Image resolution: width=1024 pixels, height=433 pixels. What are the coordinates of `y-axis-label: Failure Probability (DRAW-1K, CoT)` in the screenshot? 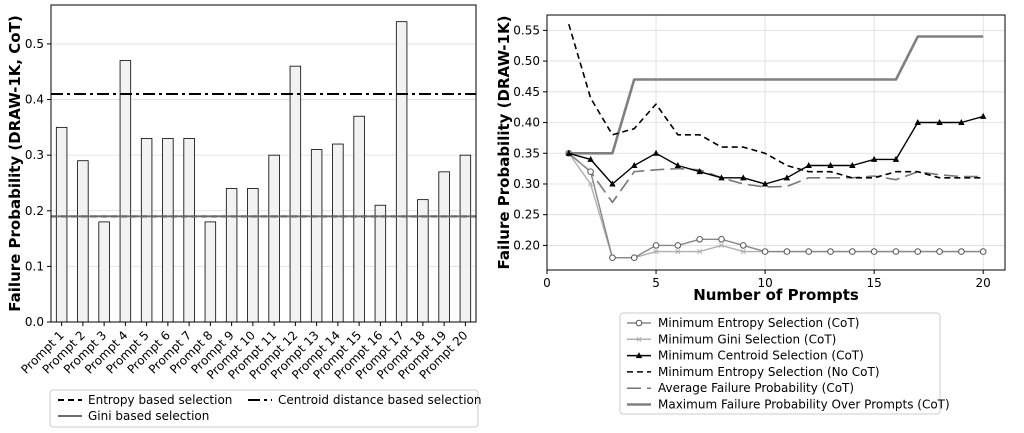 It's located at (15, 163).